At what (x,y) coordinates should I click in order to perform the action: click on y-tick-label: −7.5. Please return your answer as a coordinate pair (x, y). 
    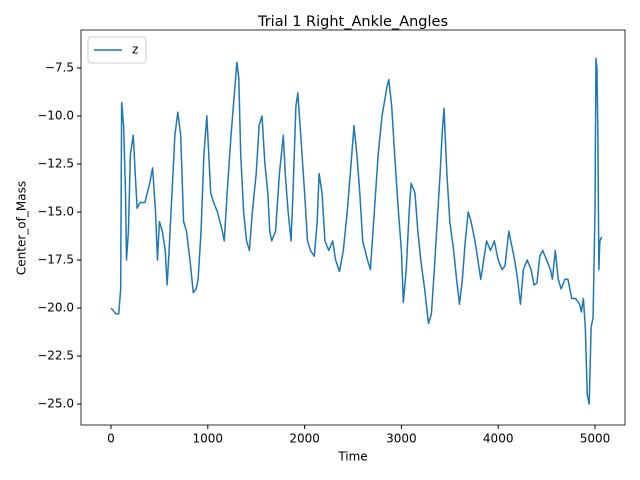
    Looking at the image, I should click on (59, 68).